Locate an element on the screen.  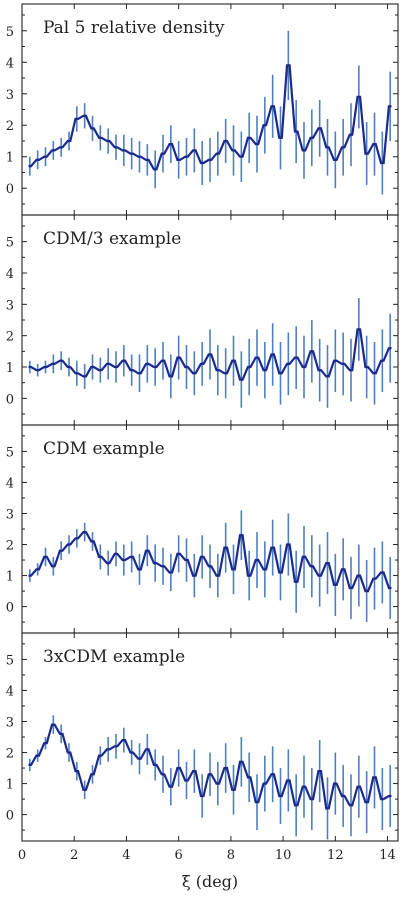
panel-title: CDM/3 example is located at coordinates (112, 239).